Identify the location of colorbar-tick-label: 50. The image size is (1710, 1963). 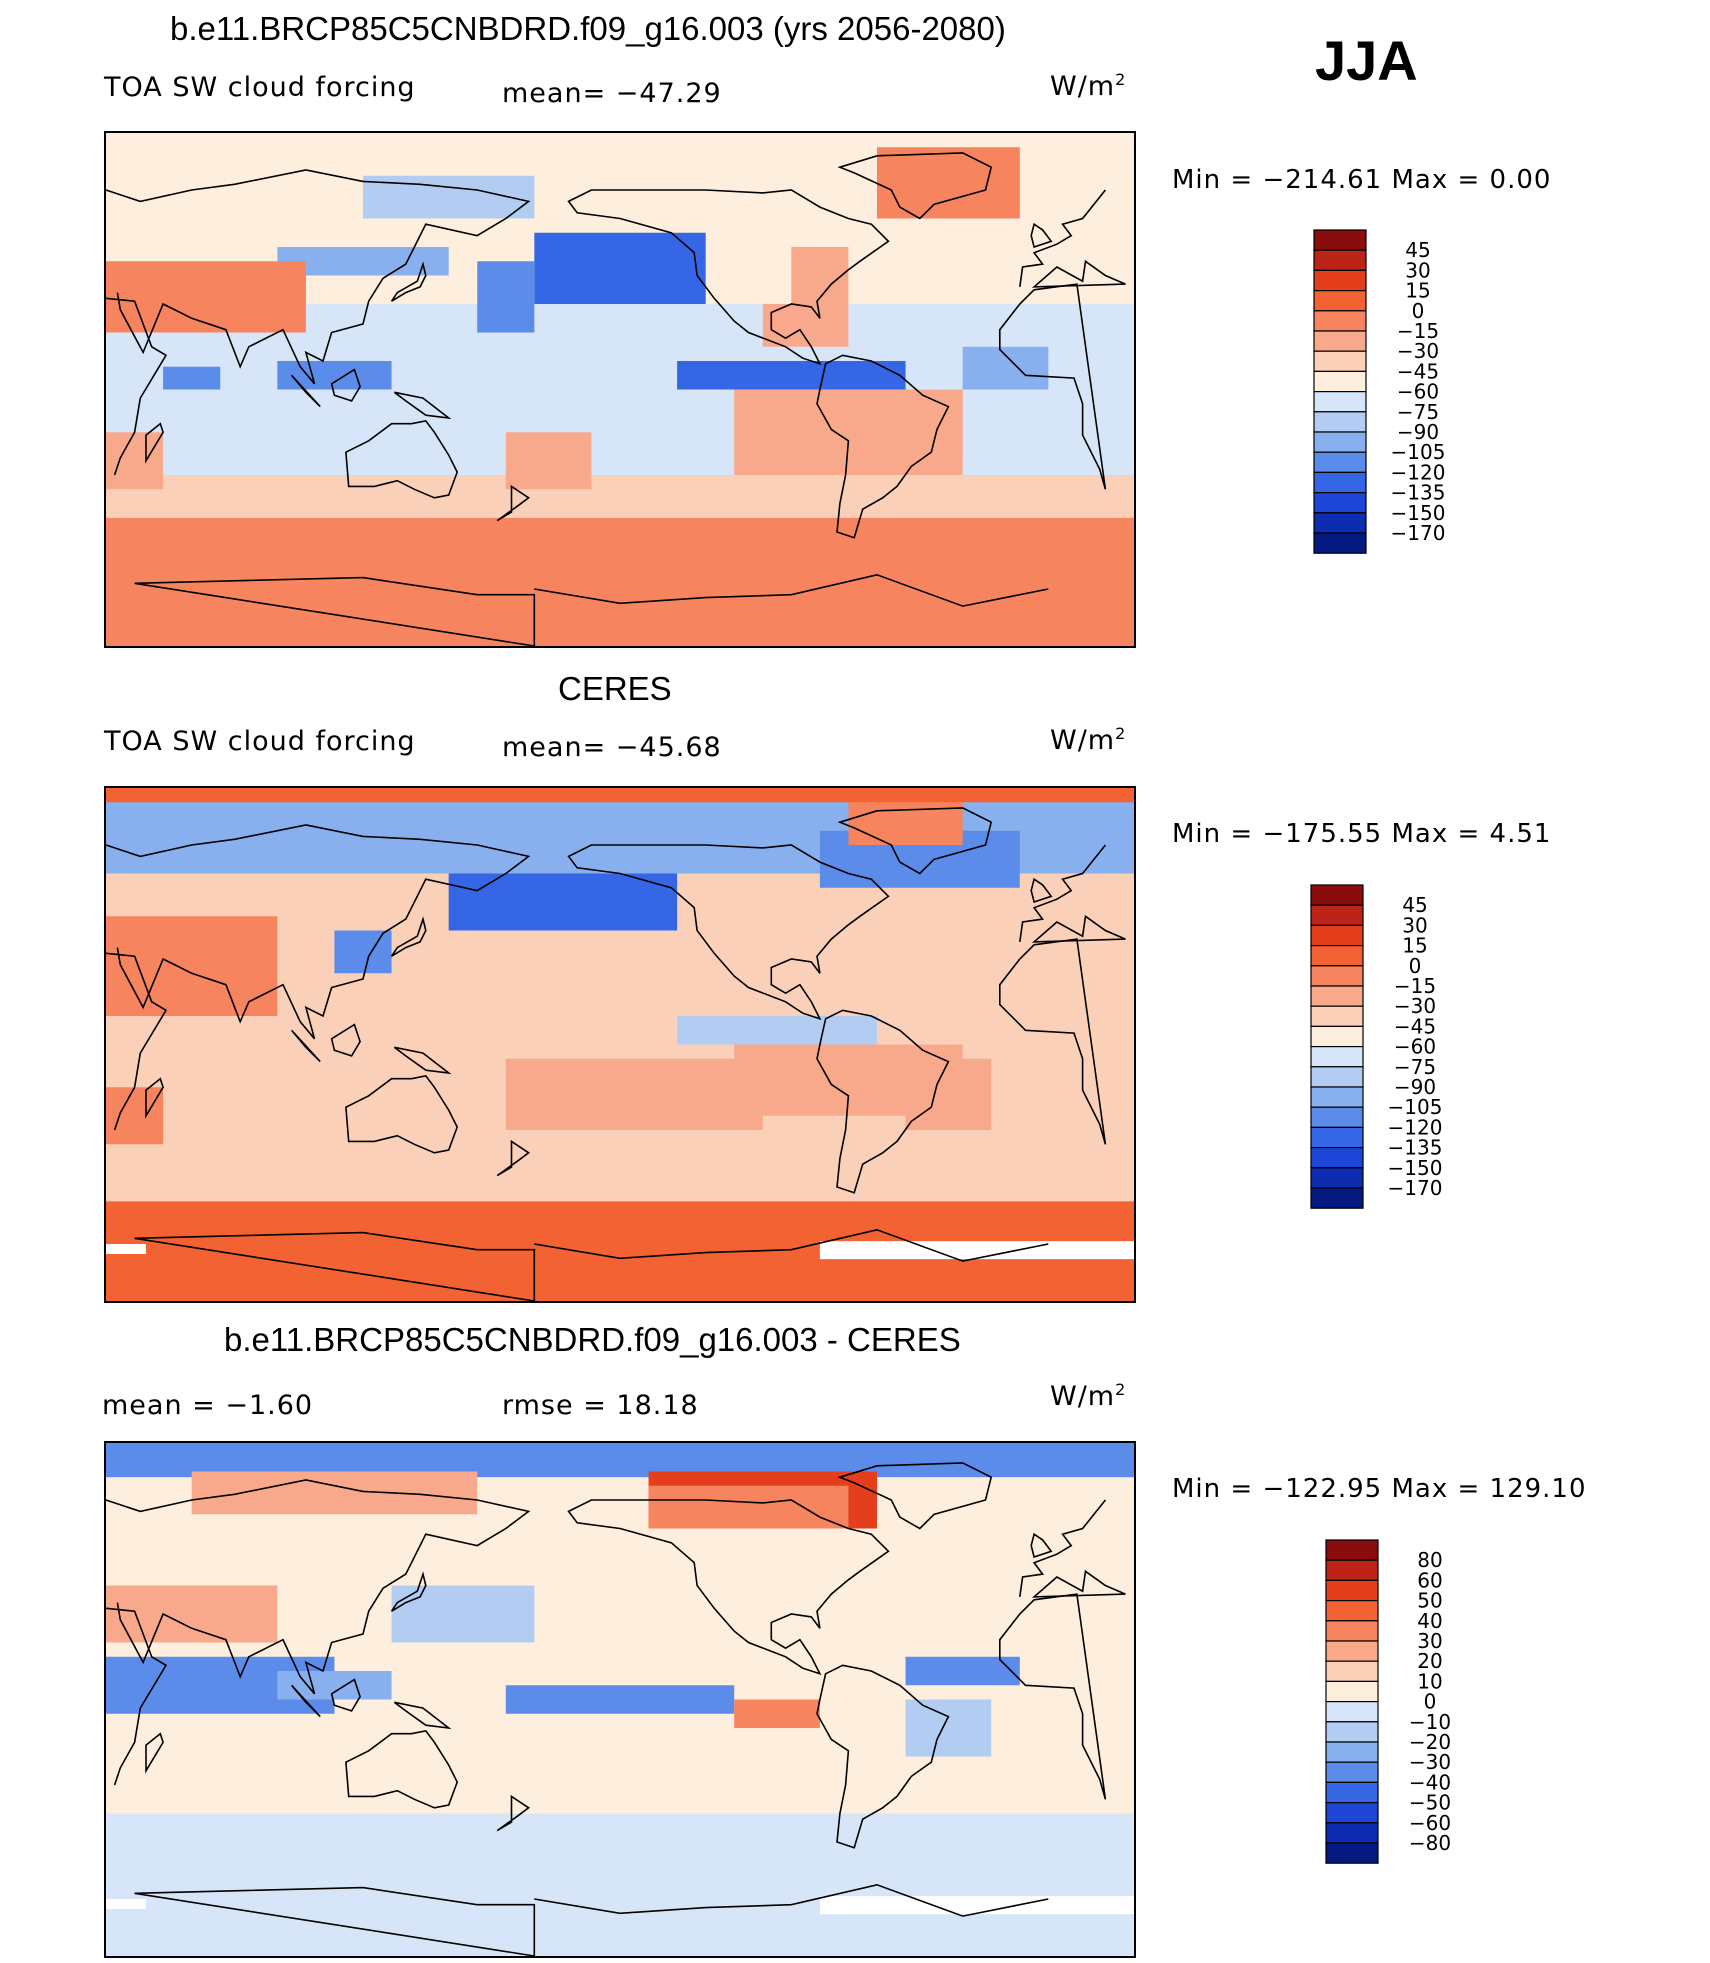
(1429, 1601).